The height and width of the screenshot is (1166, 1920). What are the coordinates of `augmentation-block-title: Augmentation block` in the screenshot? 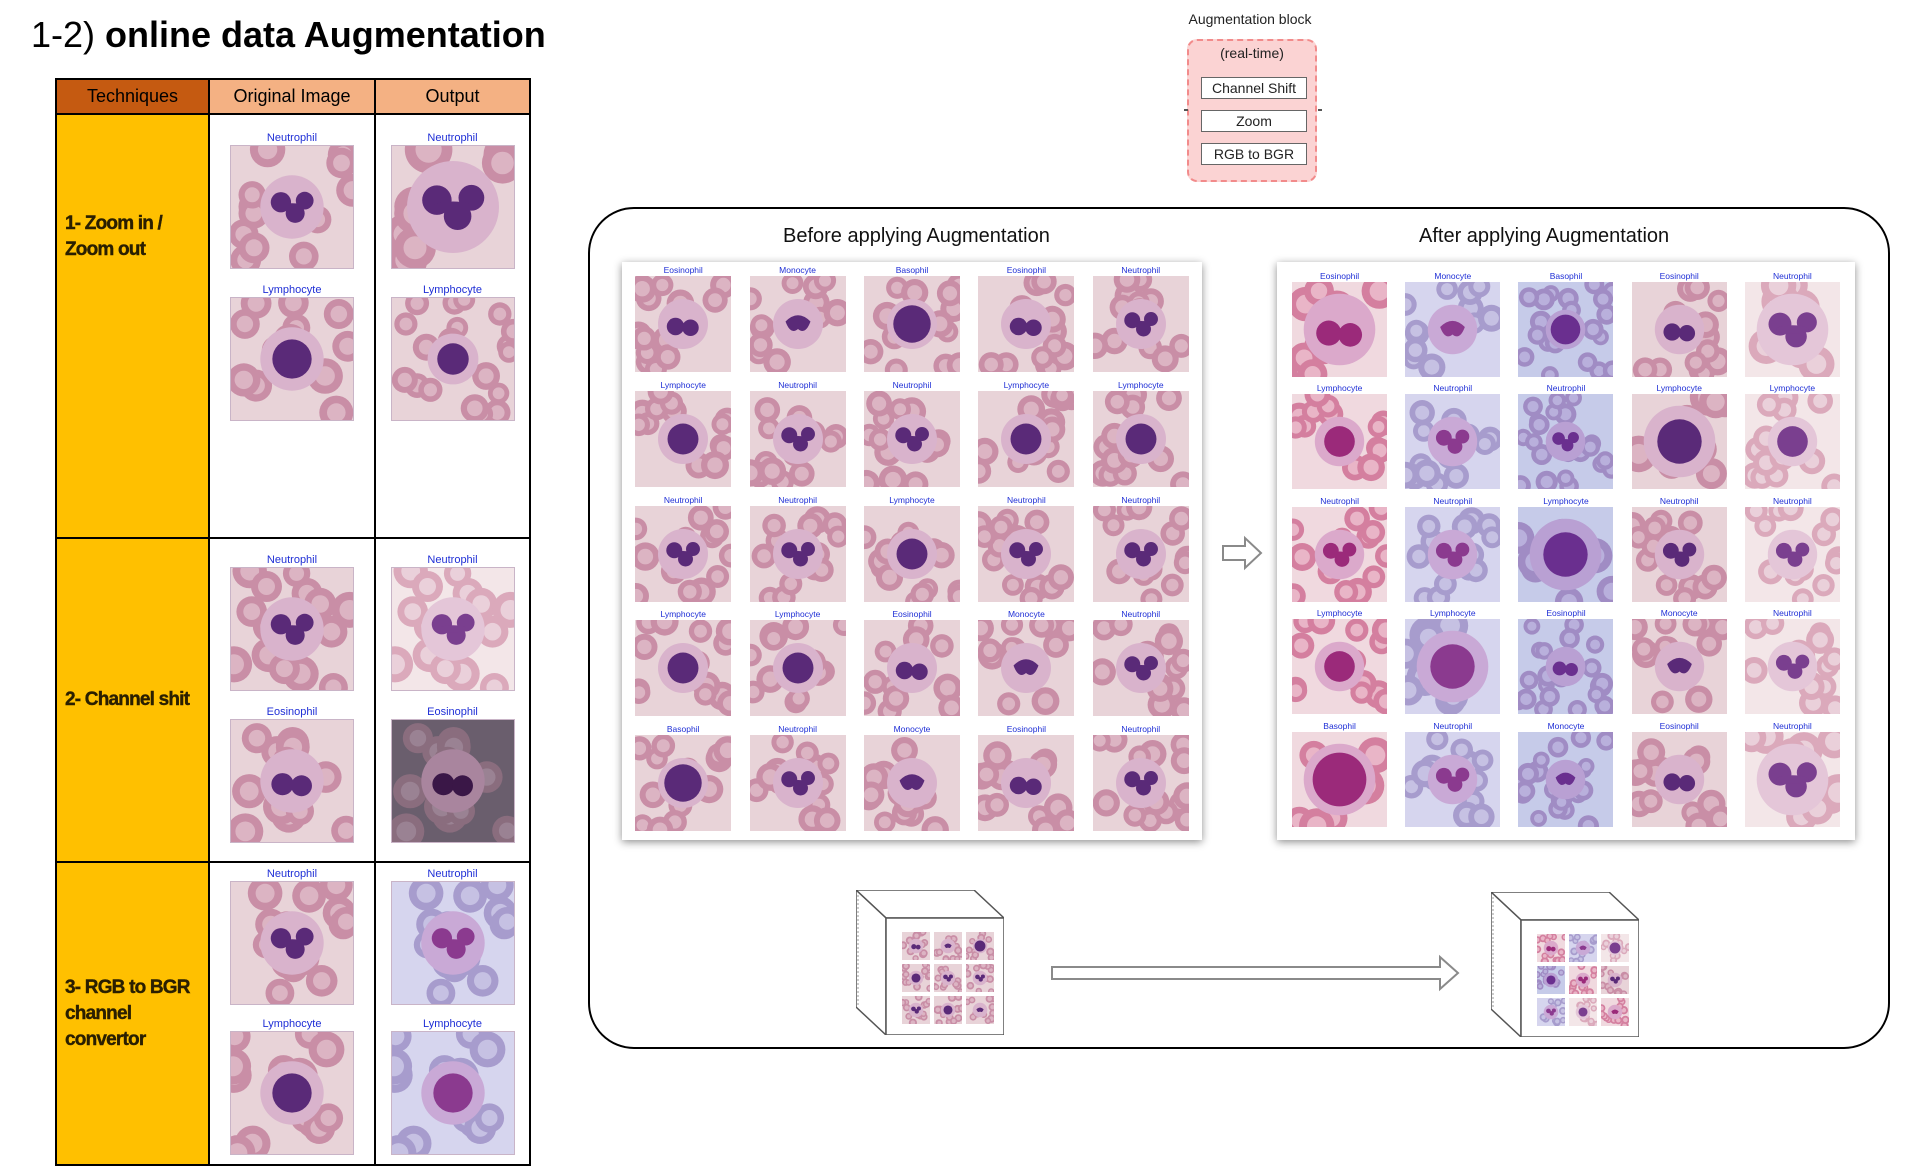 It's located at (1250, 19).